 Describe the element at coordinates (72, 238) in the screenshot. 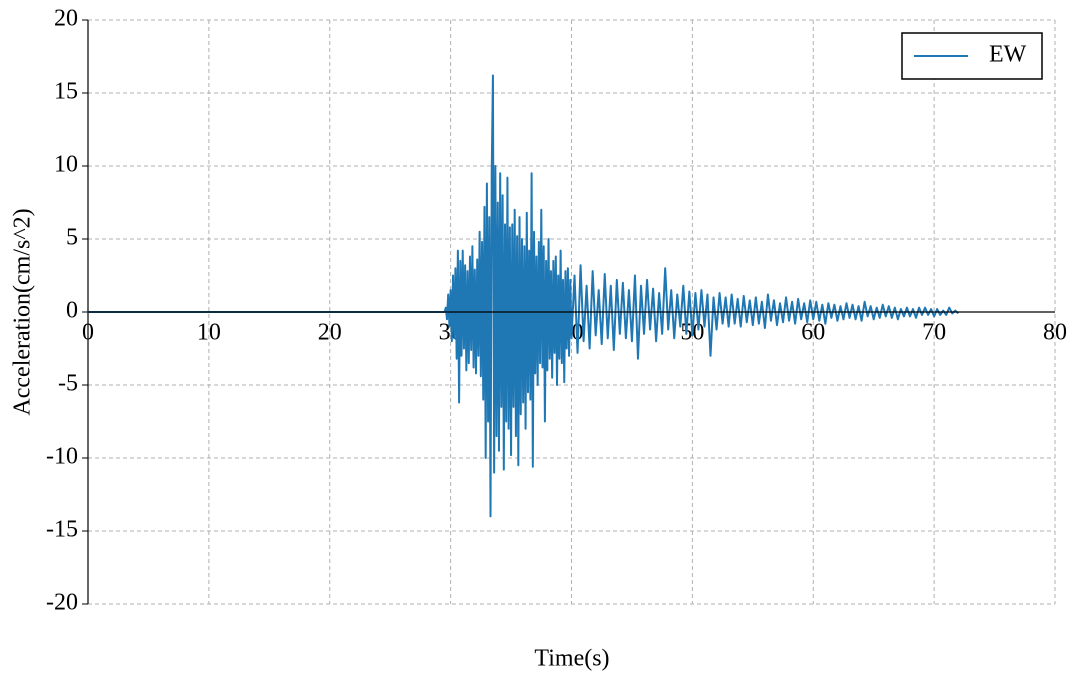

I see `y-tick-label: 5` at that location.